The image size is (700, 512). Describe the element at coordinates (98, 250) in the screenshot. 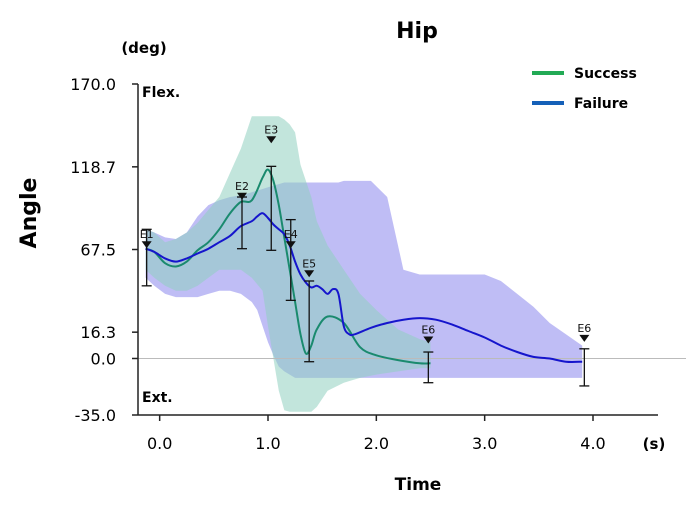

I see `y-tick-label: 67.5` at that location.